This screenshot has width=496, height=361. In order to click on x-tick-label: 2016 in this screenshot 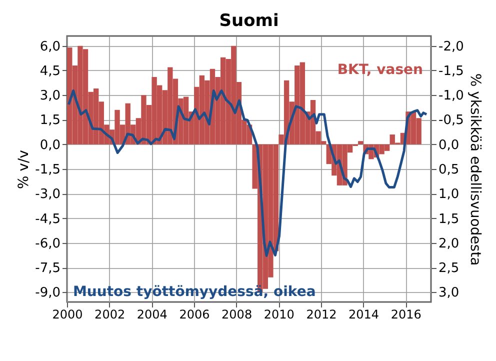, I will do `click(406, 315)`.